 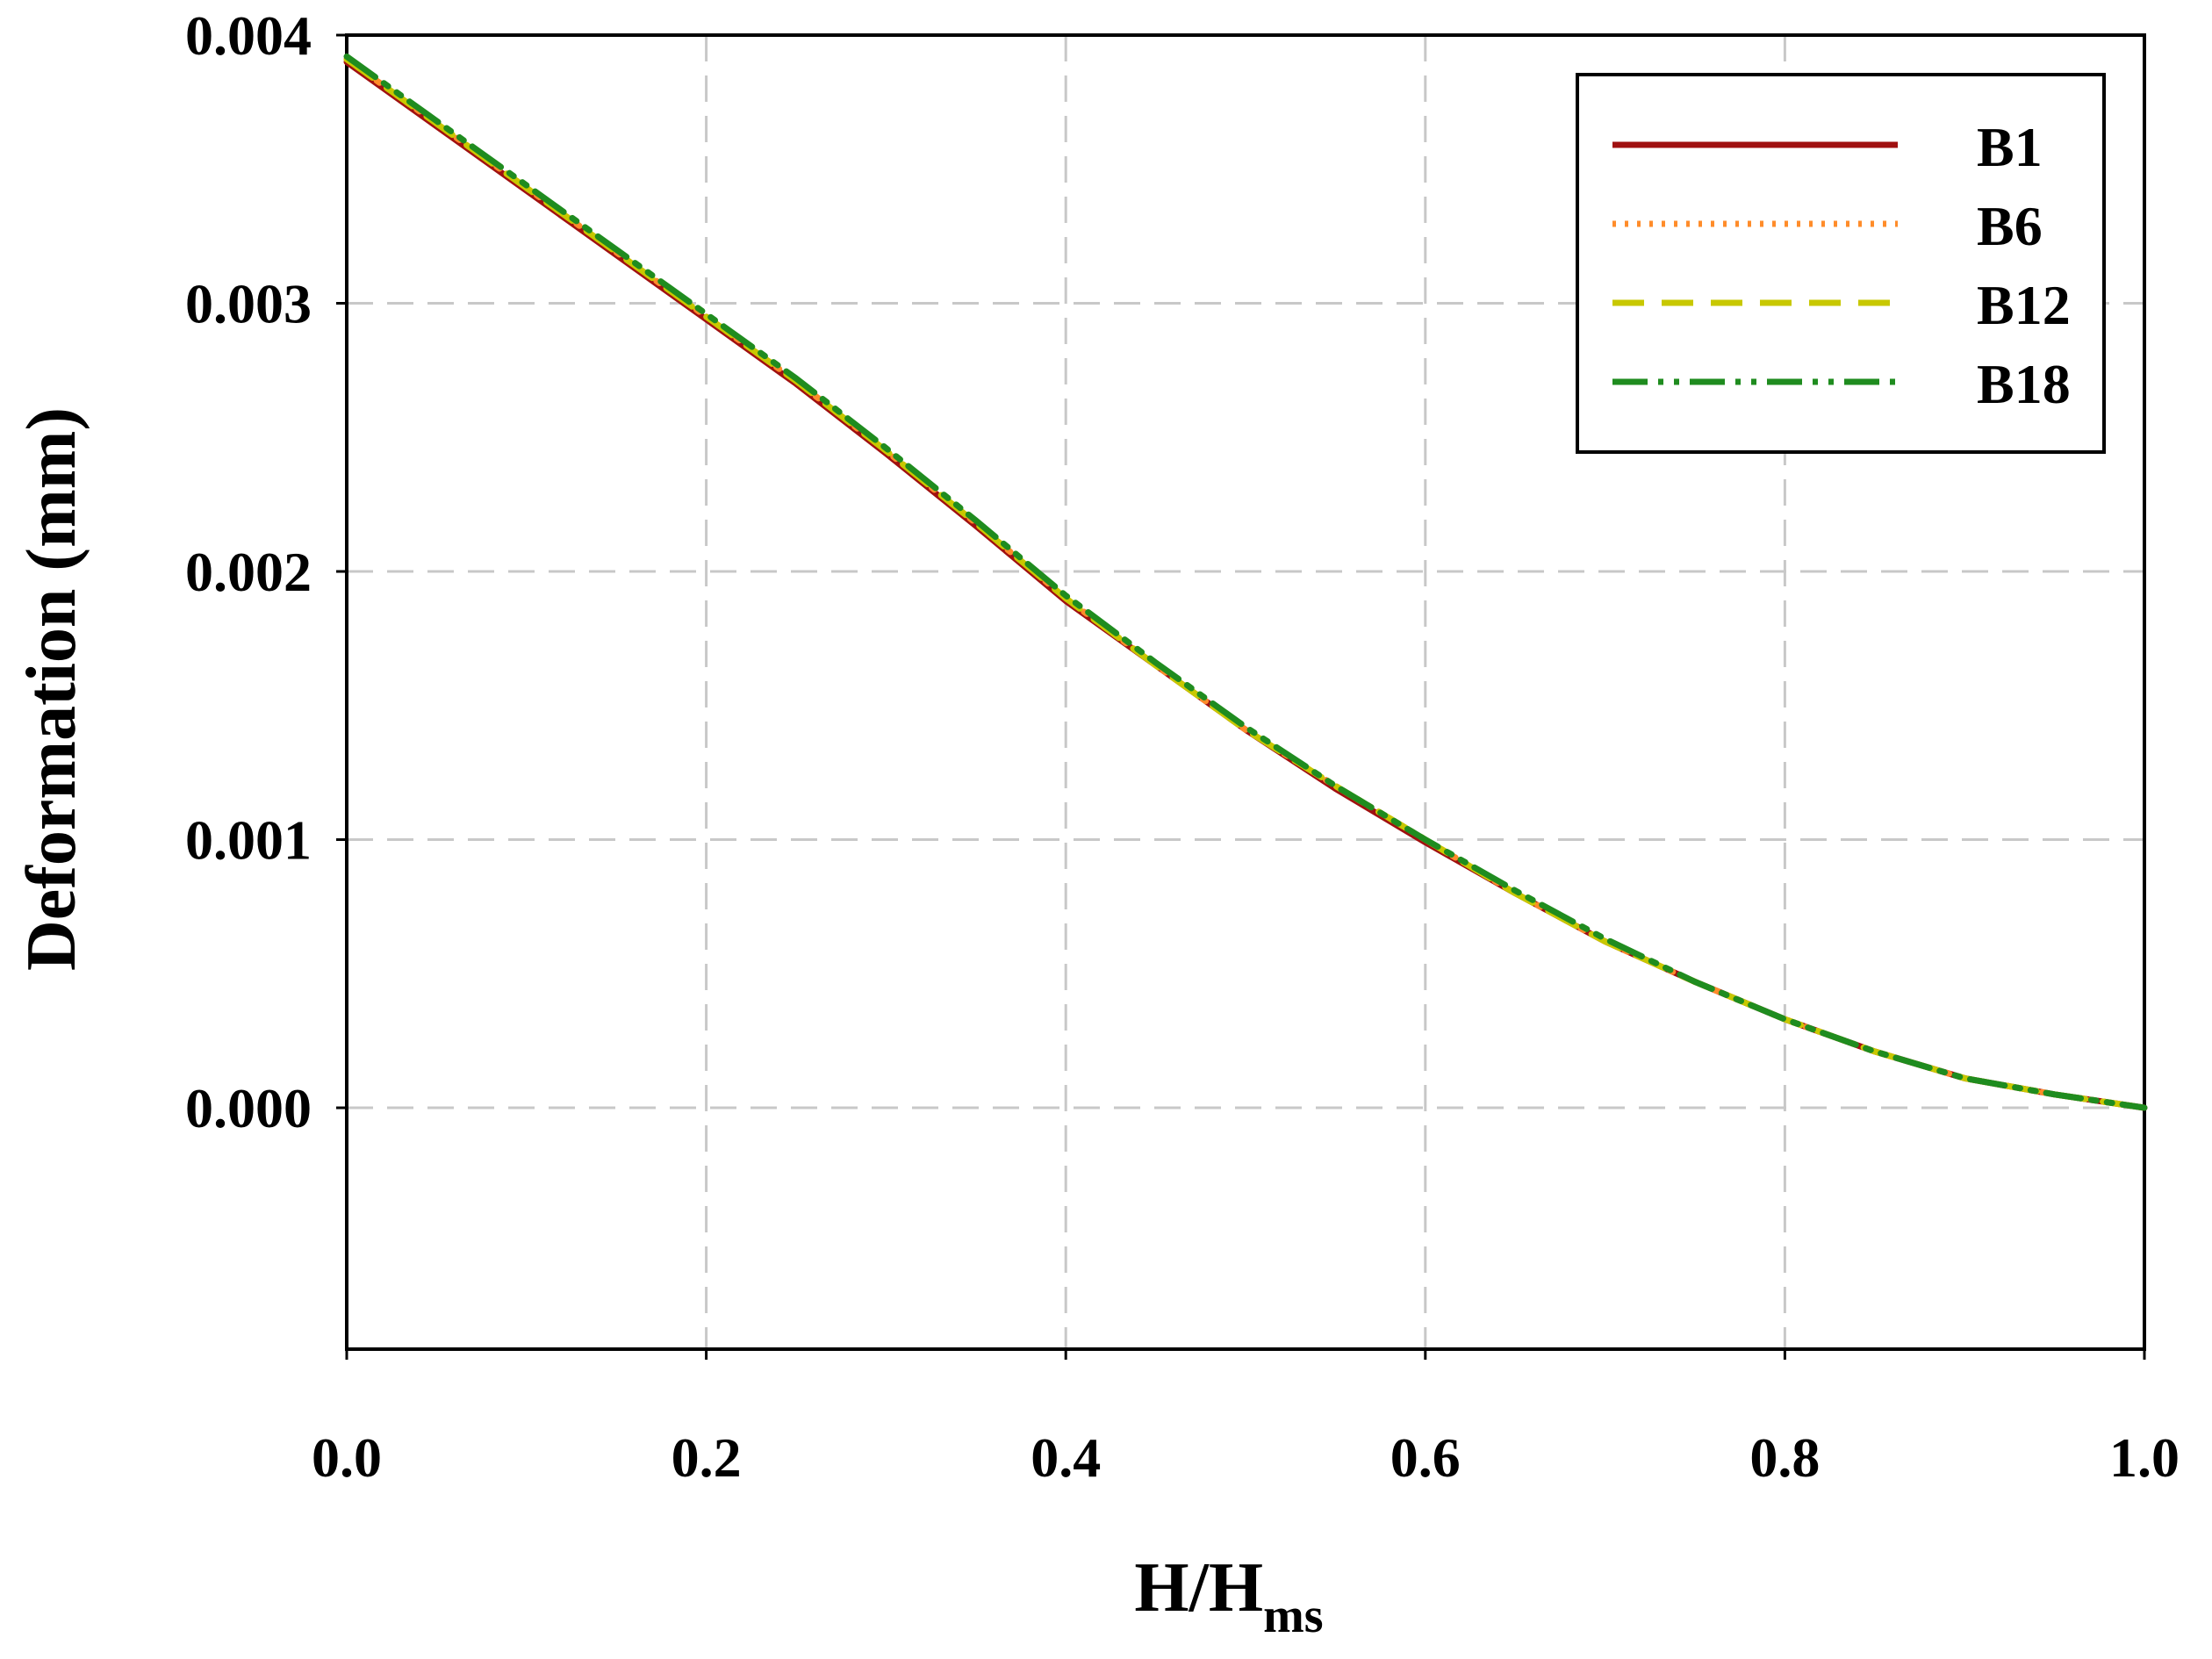 I want to click on legend-label-b12: B12, so click(x=2024, y=305).